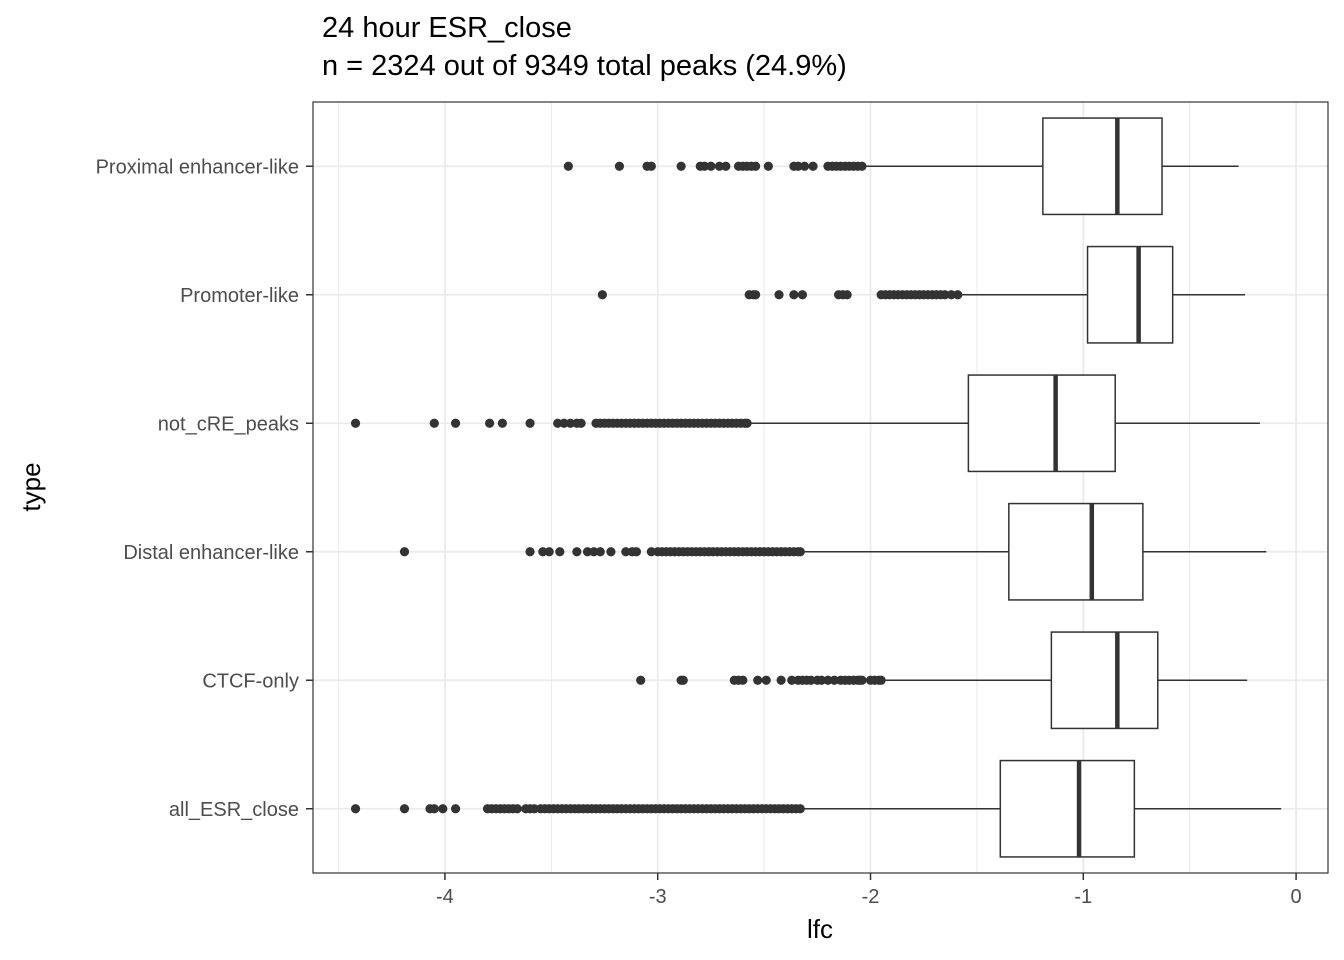 This screenshot has height=960, width=1344. Describe the element at coordinates (584, 66) in the screenshot. I see `chart-subtitle: n = 2324 out of 9349 total peaks (24.9%)` at that location.